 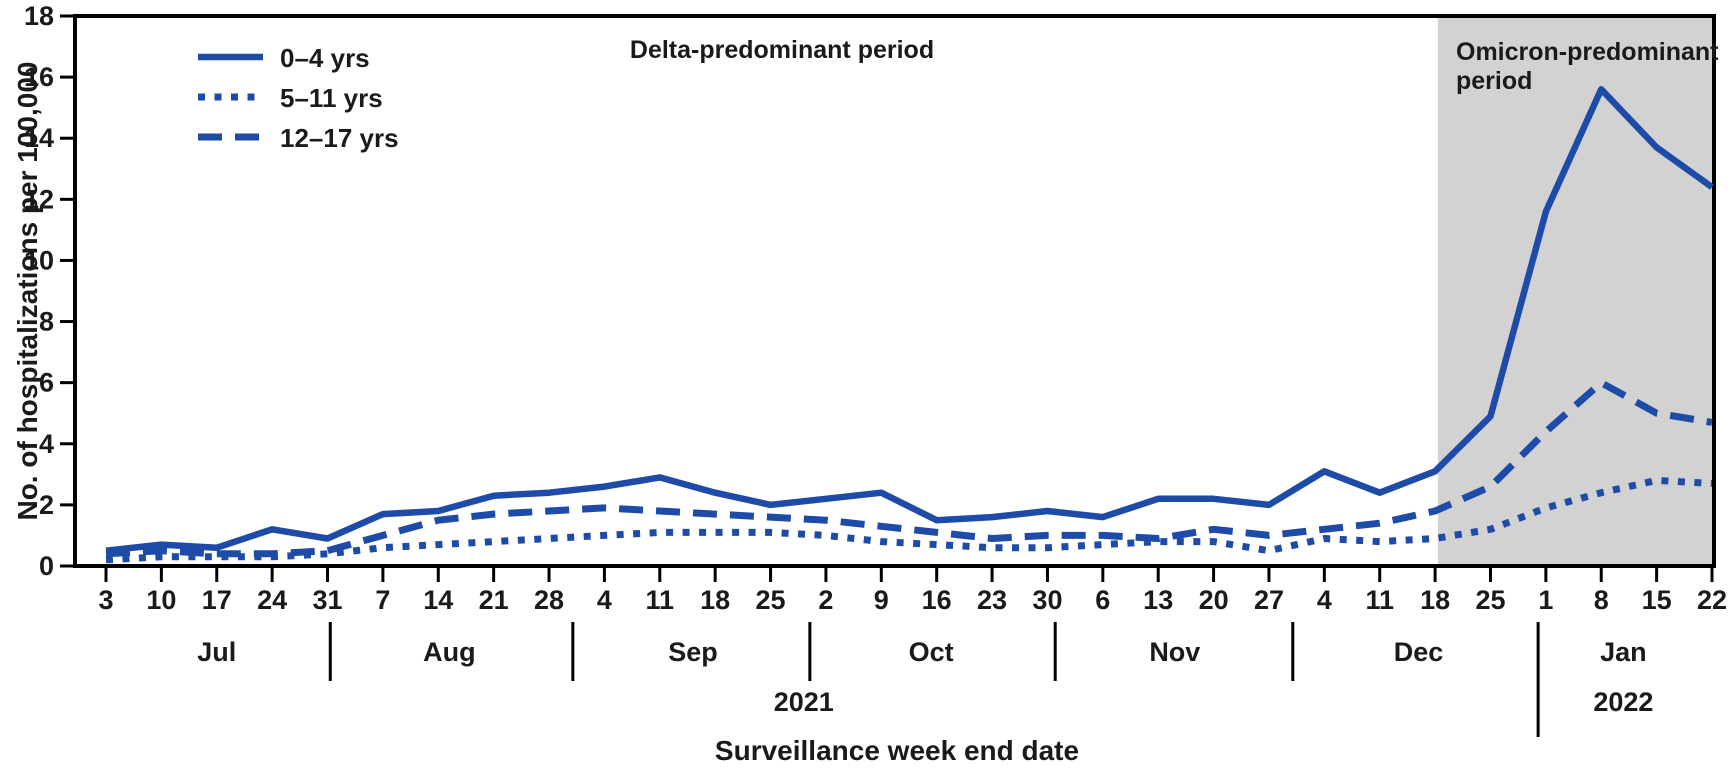 What do you see at coordinates (1623, 652) in the screenshot?
I see `month-label: Jan` at bounding box center [1623, 652].